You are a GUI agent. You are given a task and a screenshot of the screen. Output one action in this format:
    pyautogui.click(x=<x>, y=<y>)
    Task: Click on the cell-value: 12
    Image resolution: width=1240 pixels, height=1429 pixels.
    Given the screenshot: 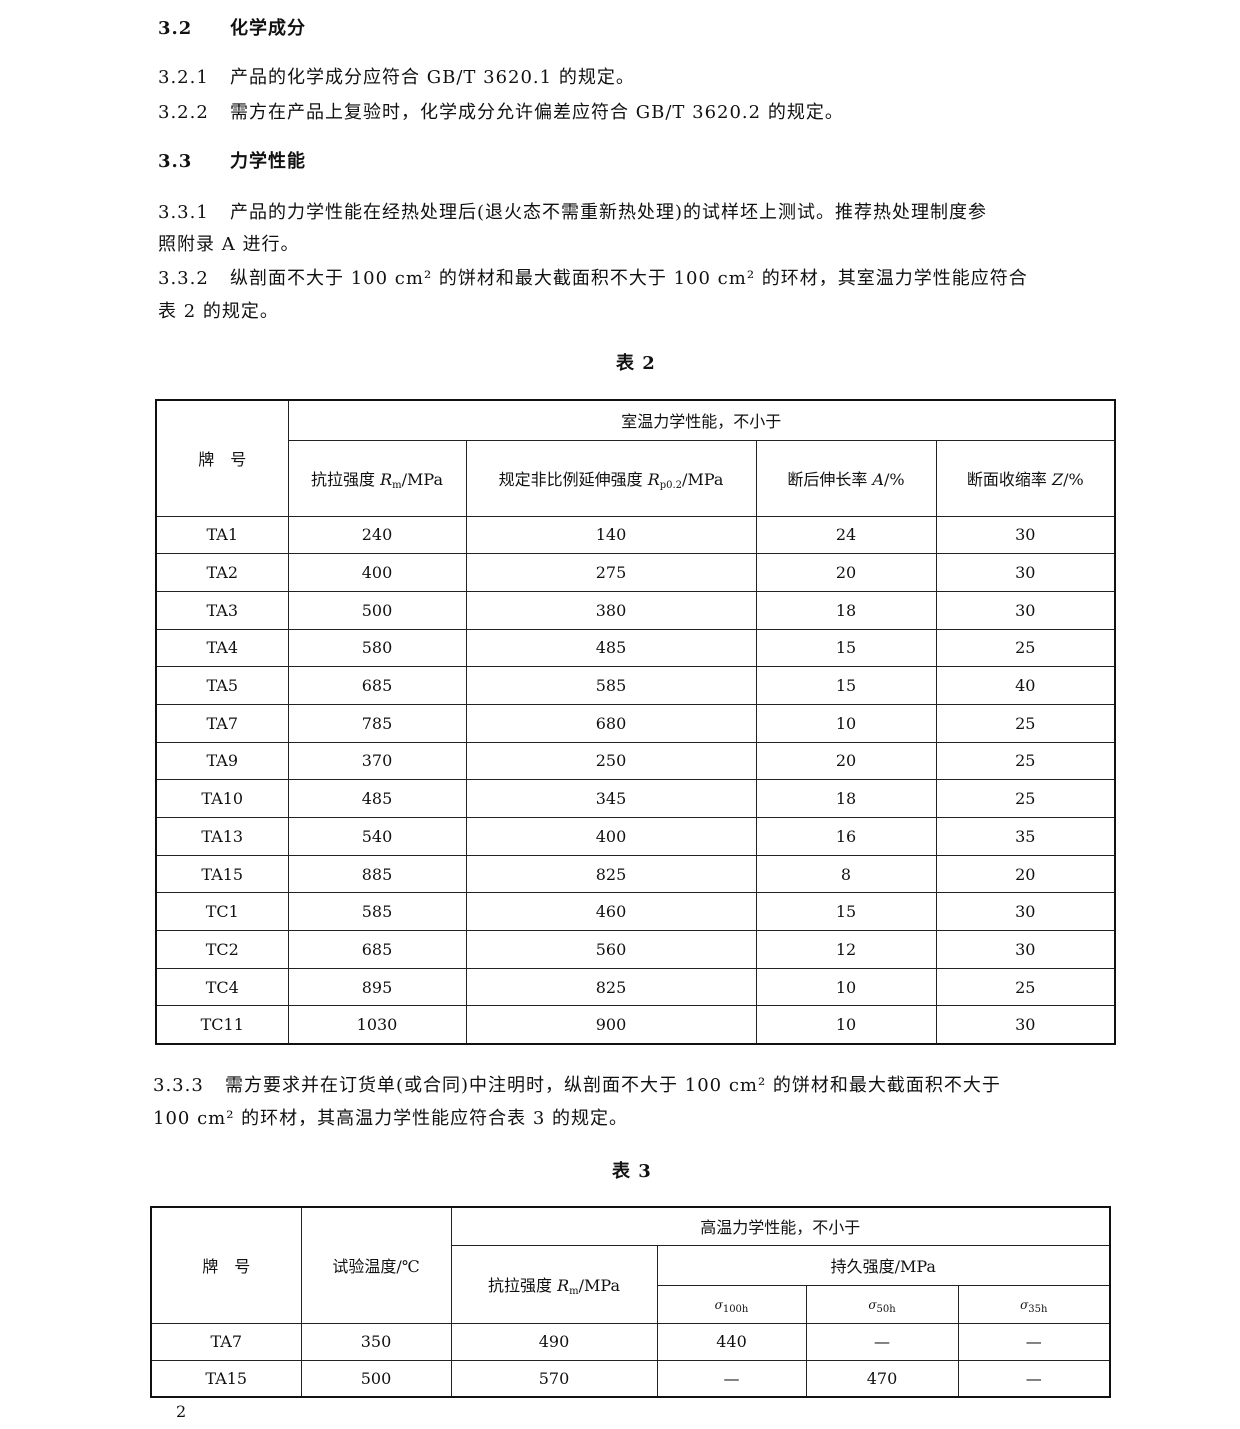 What is the action you would take?
    pyautogui.click(x=846, y=949)
    